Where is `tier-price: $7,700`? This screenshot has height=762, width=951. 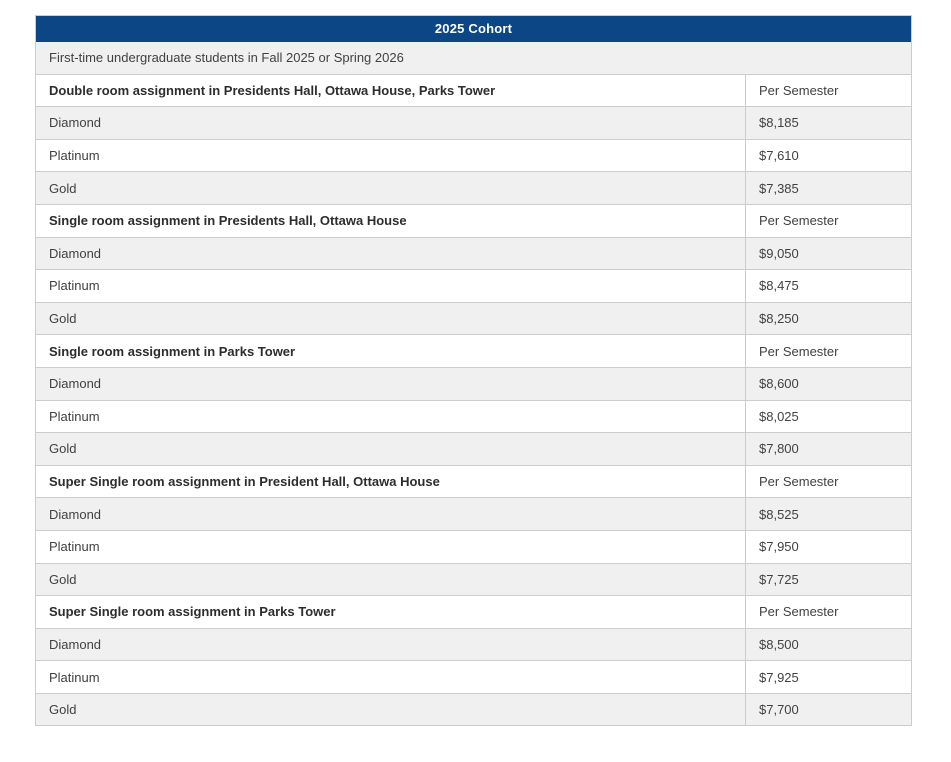
tier-price: $7,700 is located at coordinates (828, 710).